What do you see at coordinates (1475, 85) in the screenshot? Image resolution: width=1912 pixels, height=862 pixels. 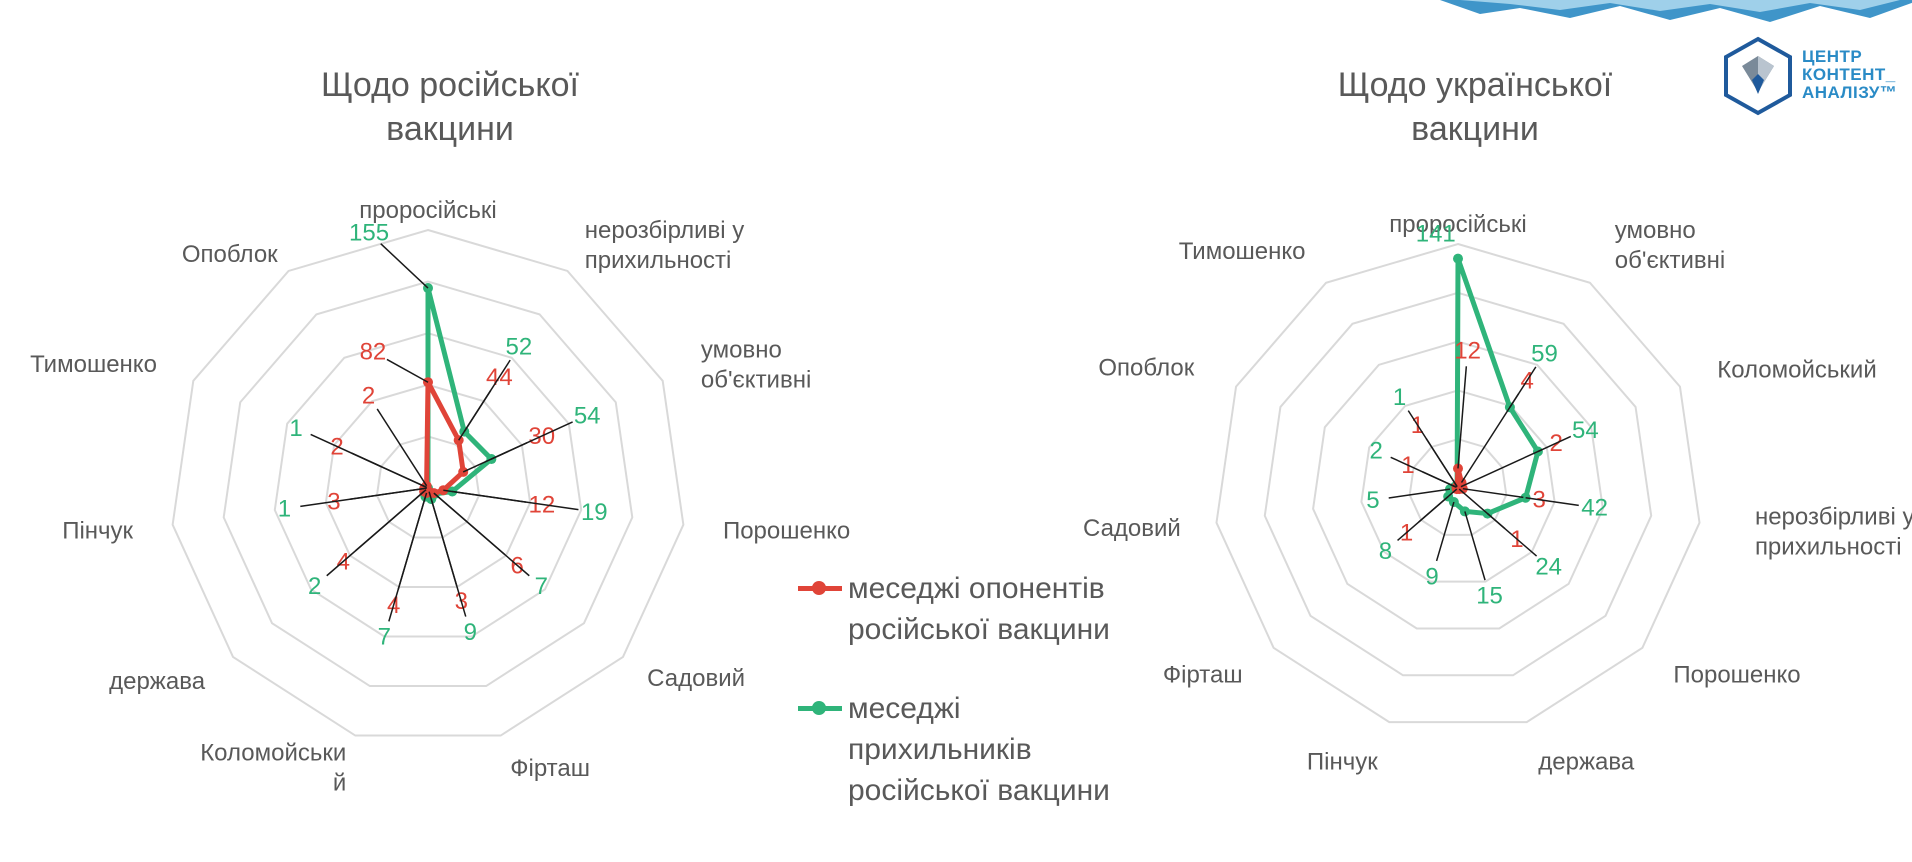 I see `chart-title-line: Щодо української` at bounding box center [1475, 85].